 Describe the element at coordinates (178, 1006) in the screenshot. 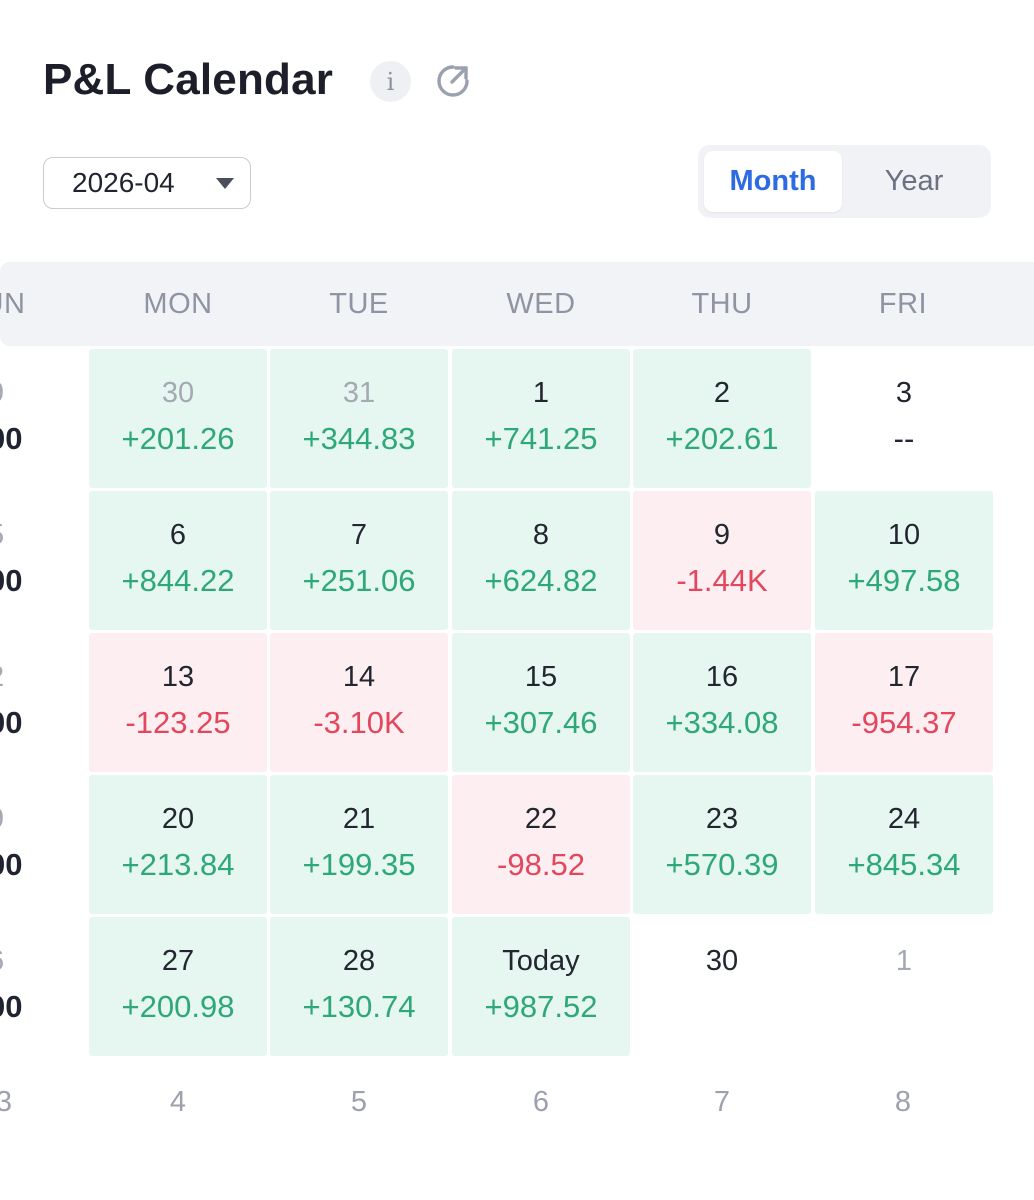

I see `pnl-value: +200.98` at that location.